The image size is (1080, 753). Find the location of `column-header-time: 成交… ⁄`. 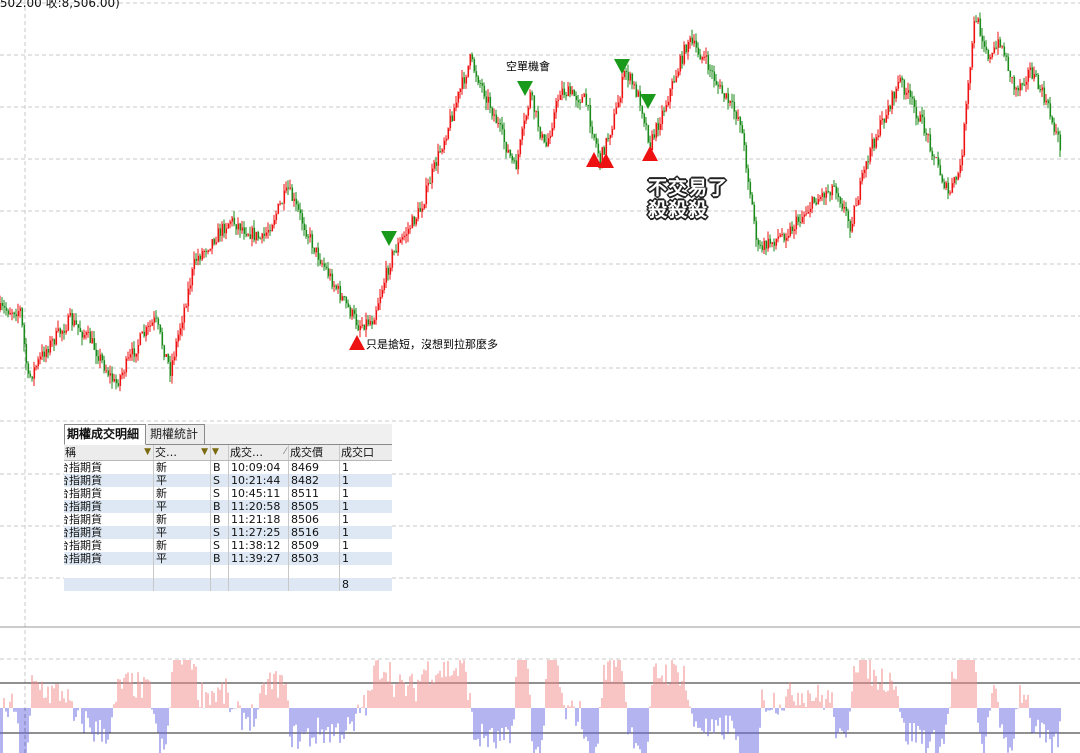

column-header-time: 成交… ⁄ is located at coordinates (259, 452).